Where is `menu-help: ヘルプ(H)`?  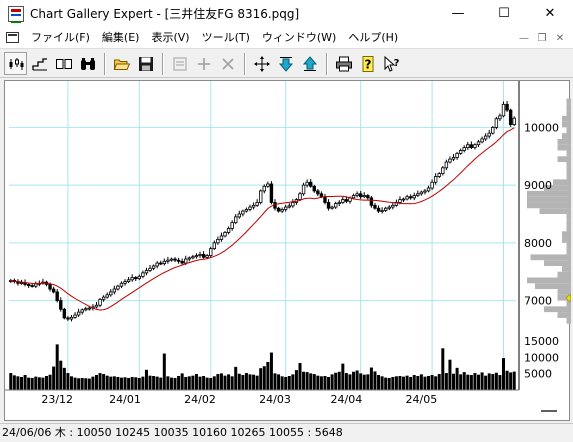
menu-help: ヘルプ(H) is located at coordinates (373, 37).